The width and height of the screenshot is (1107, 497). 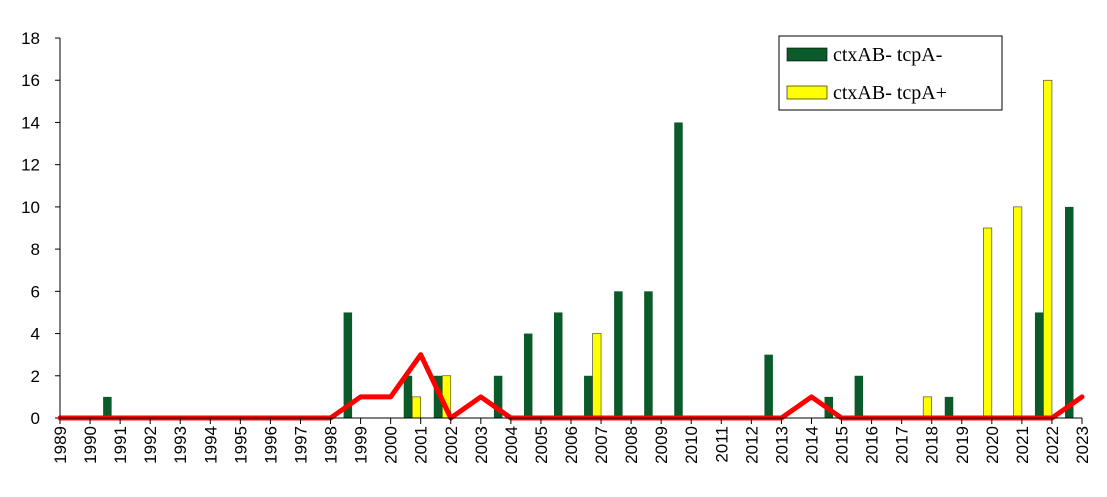 What do you see at coordinates (631, 445) in the screenshot?
I see `x-tick-label: 2008` at bounding box center [631, 445].